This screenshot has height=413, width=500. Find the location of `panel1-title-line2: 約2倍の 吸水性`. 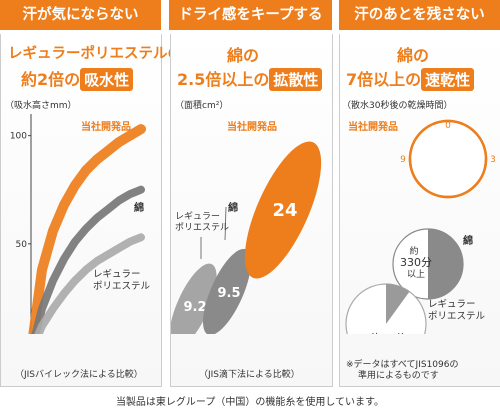

panel1-title-line2: 約2倍の 吸水性 is located at coordinates (77, 78).